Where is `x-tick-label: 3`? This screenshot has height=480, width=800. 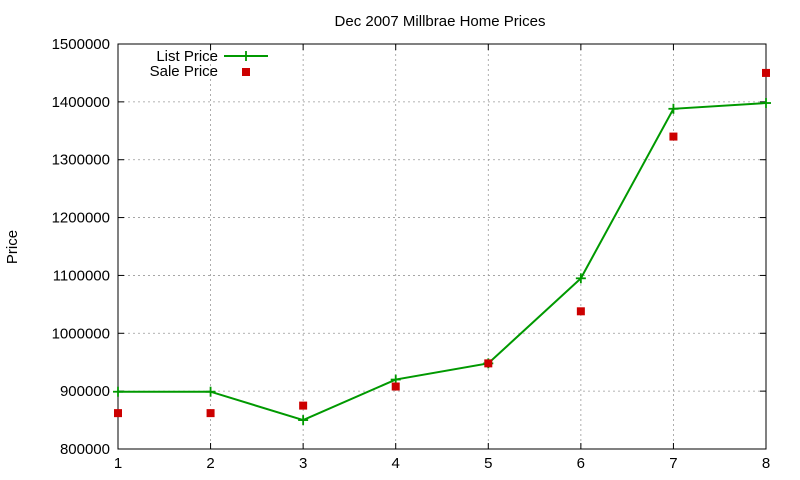 x-tick-label: 3 is located at coordinates (303, 463).